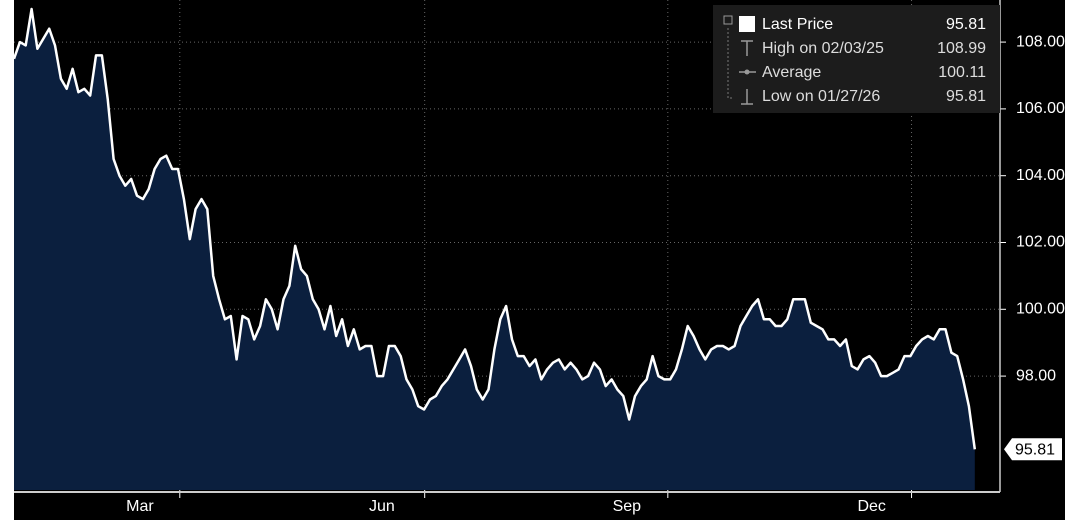 Image resolution: width=1065 pixels, height=520 pixels. Describe the element at coordinates (728, 20) in the screenshot. I see `legend-collapse` at that location.